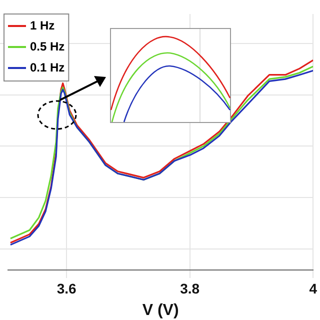 This screenshot has width=320, height=320. What do you see at coordinates (160, 310) in the screenshot?
I see `x-axis-title: V (V)` at bounding box center [160, 310].